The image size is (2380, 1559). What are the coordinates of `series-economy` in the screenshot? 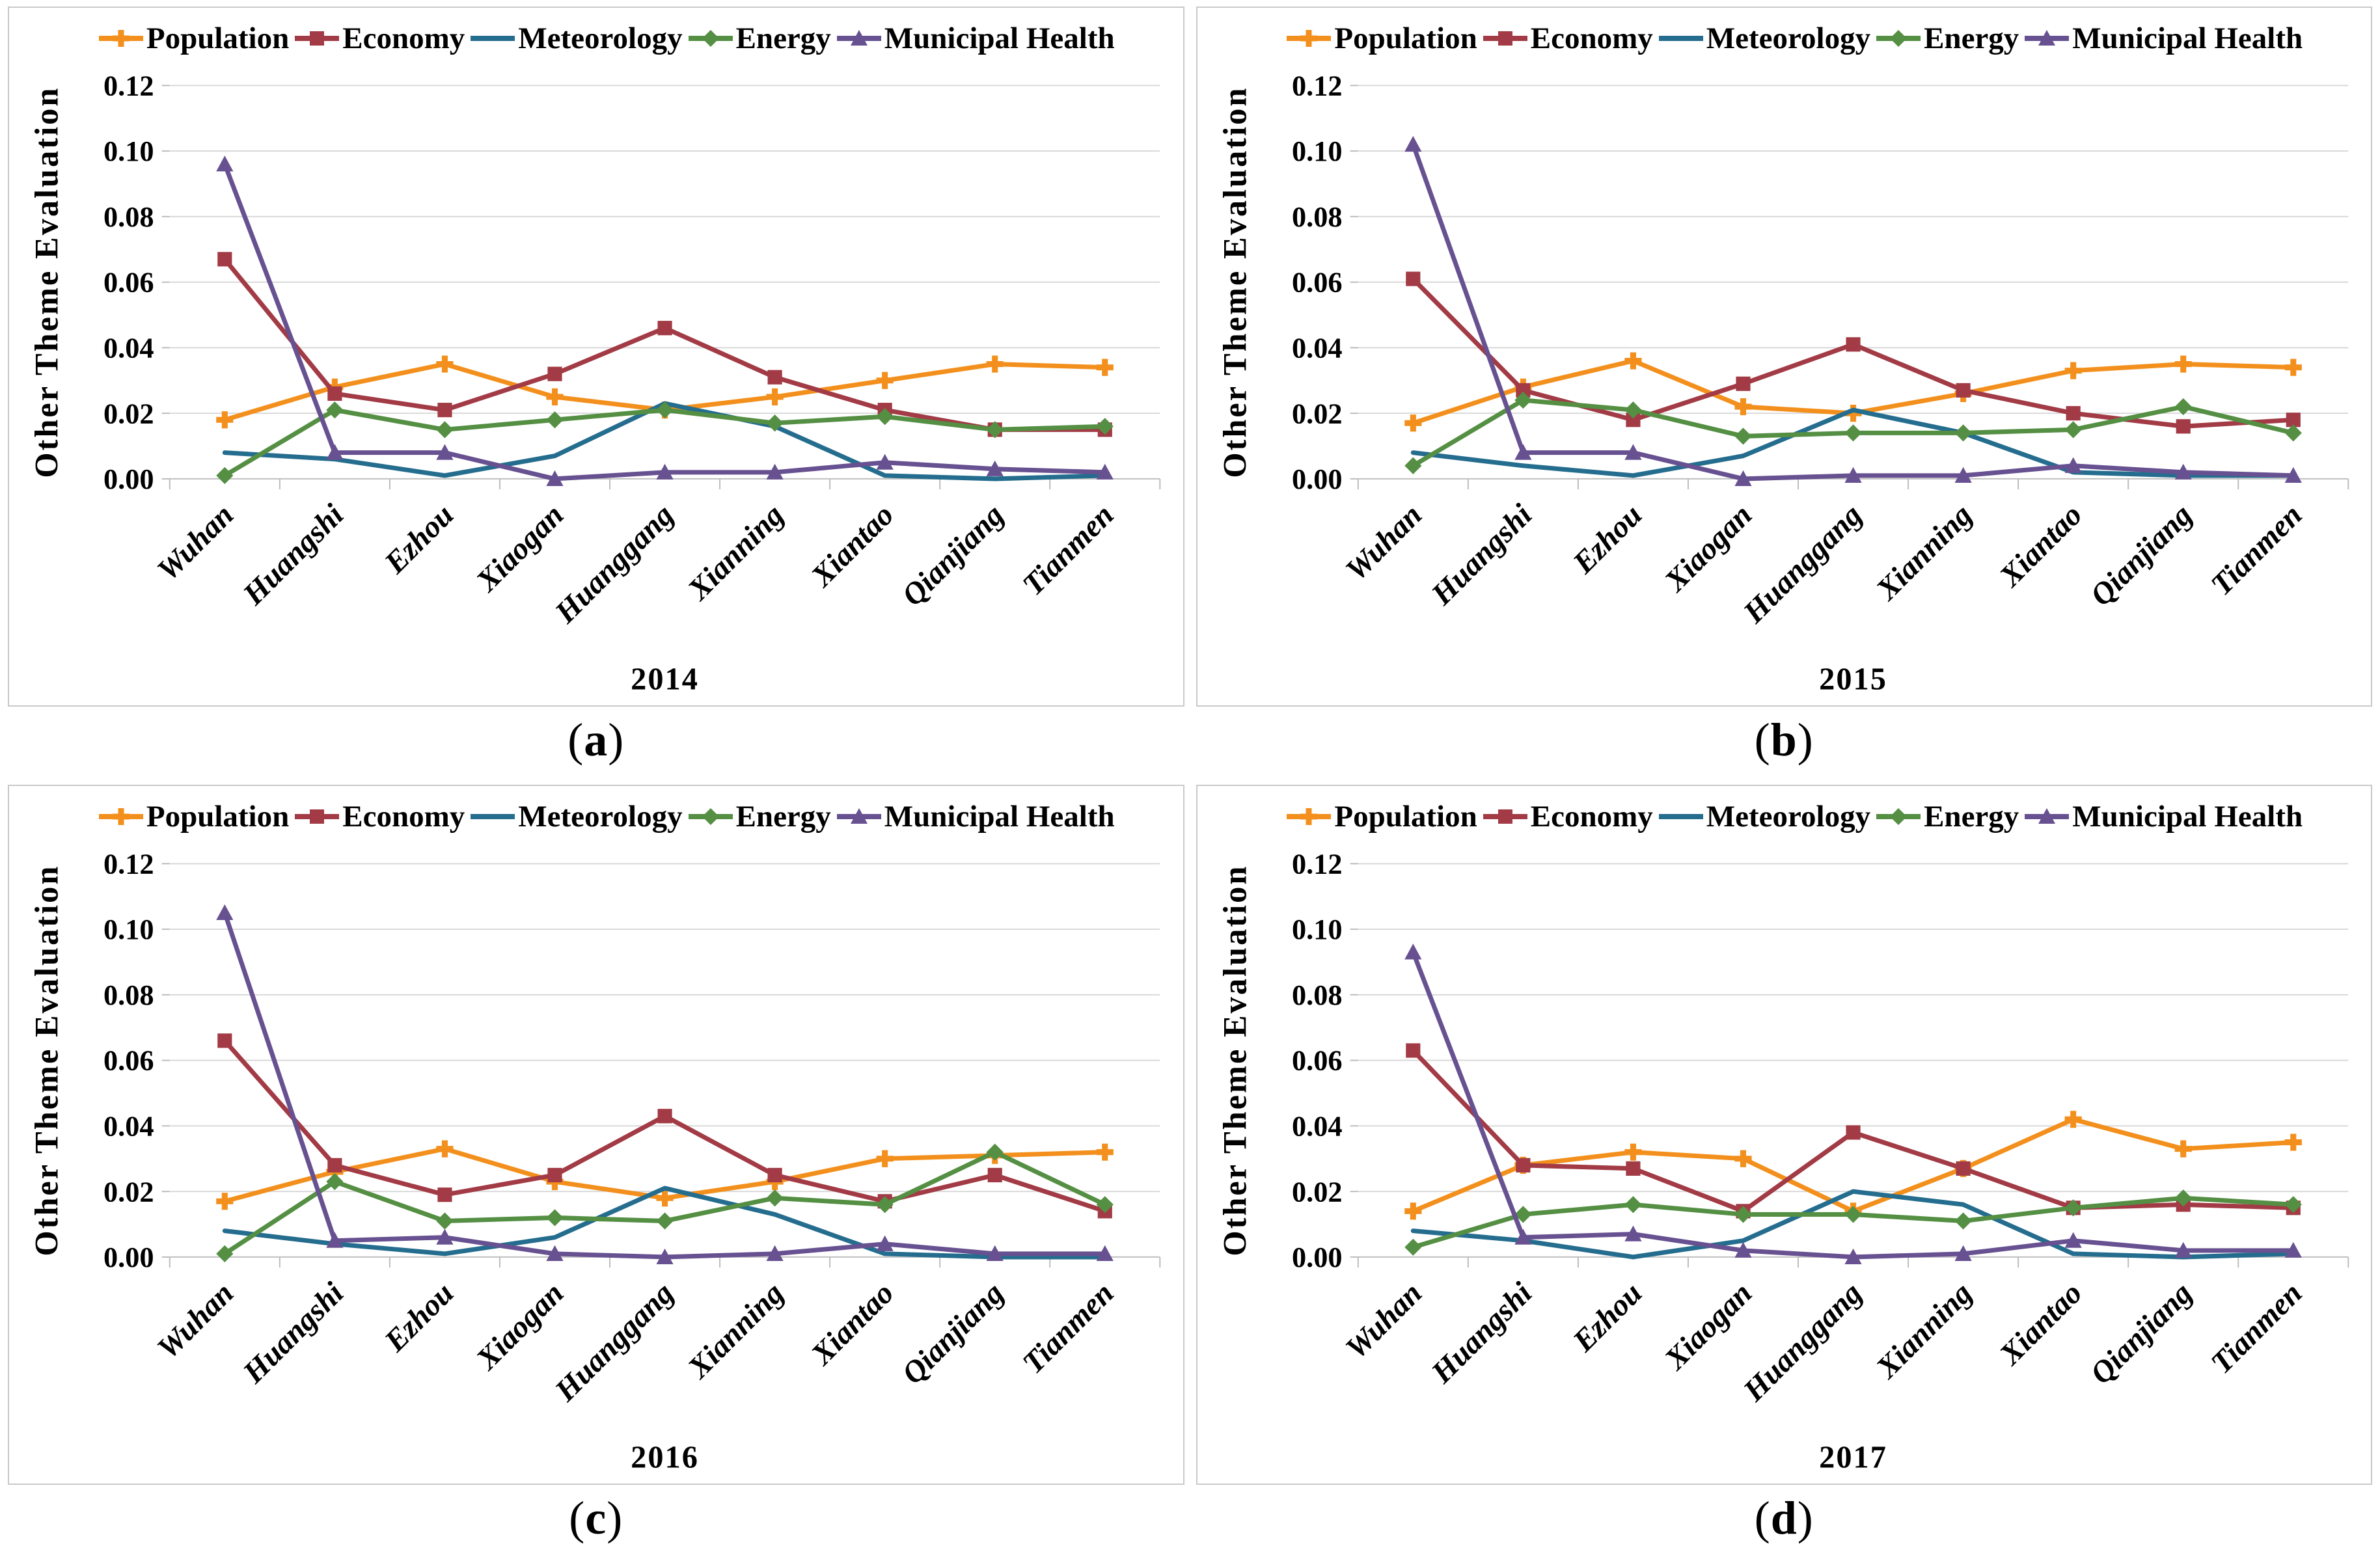 It's located at (1853, 352).